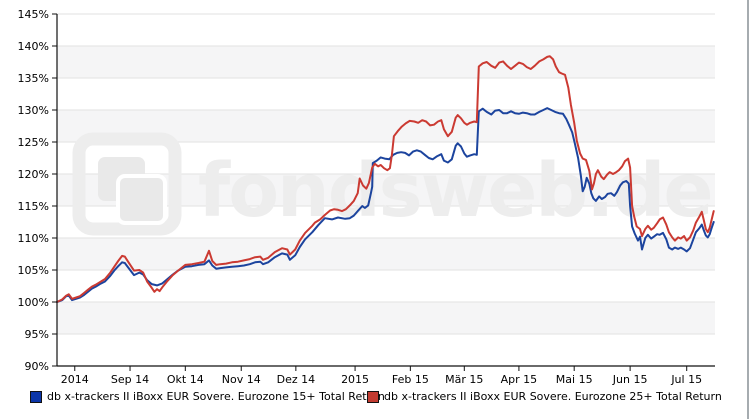 The height and width of the screenshot is (419, 753). Describe the element at coordinates (748, 209) in the screenshot. I see `right-edge-border` at that location.